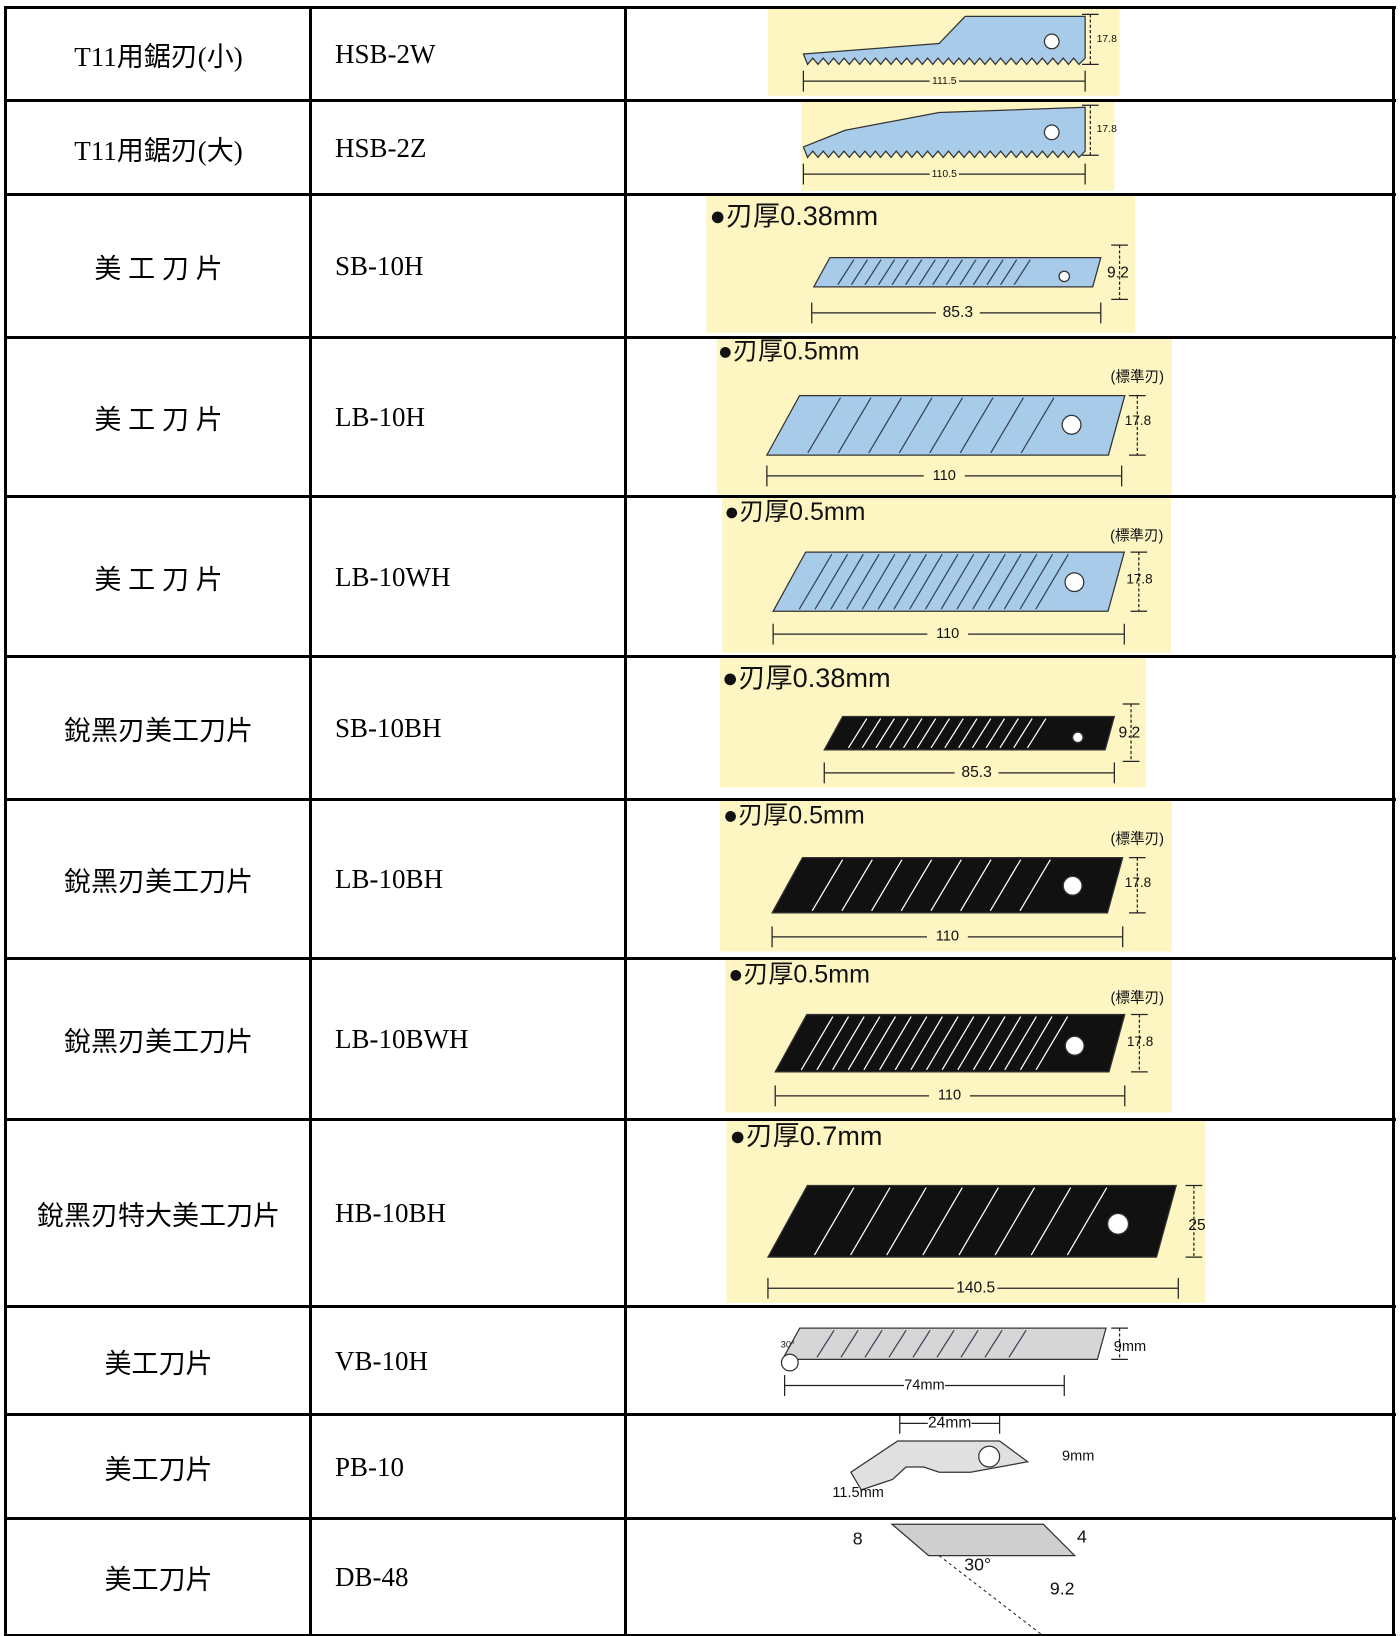  I want to click on diagram-label: 85.3, so click(976, 772).